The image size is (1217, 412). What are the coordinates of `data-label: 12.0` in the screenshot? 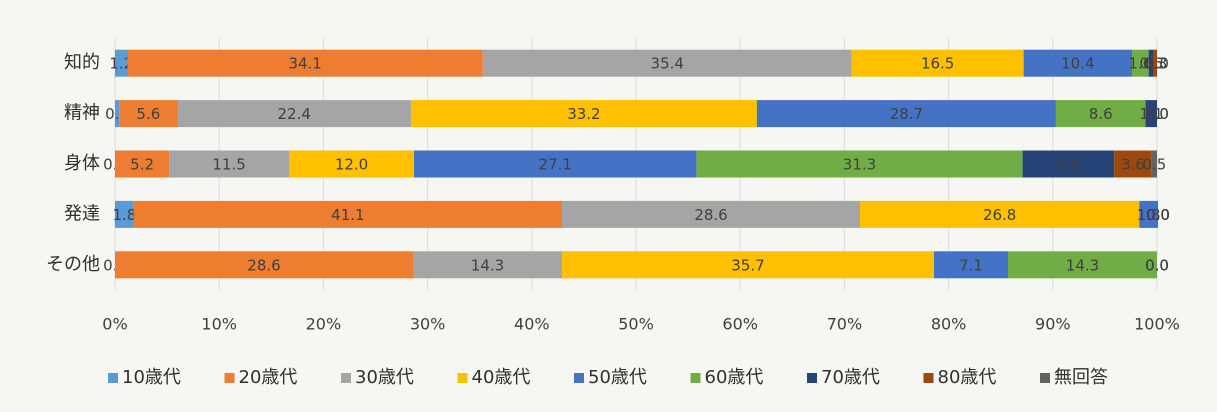 It's located at (351, 165).